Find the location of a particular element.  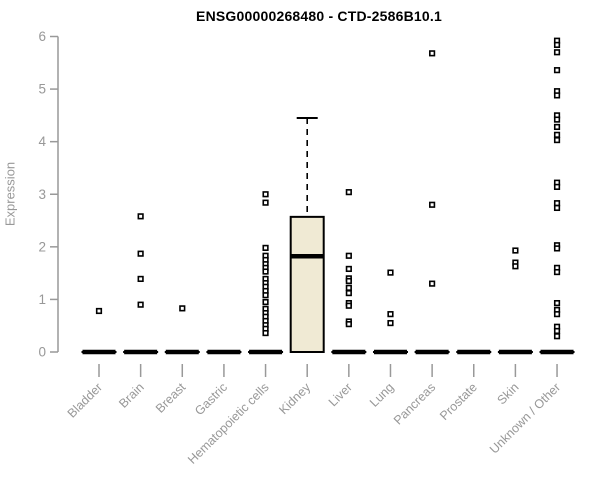

x-axis-tick-label: Liver is located at coordinates (340, 394).